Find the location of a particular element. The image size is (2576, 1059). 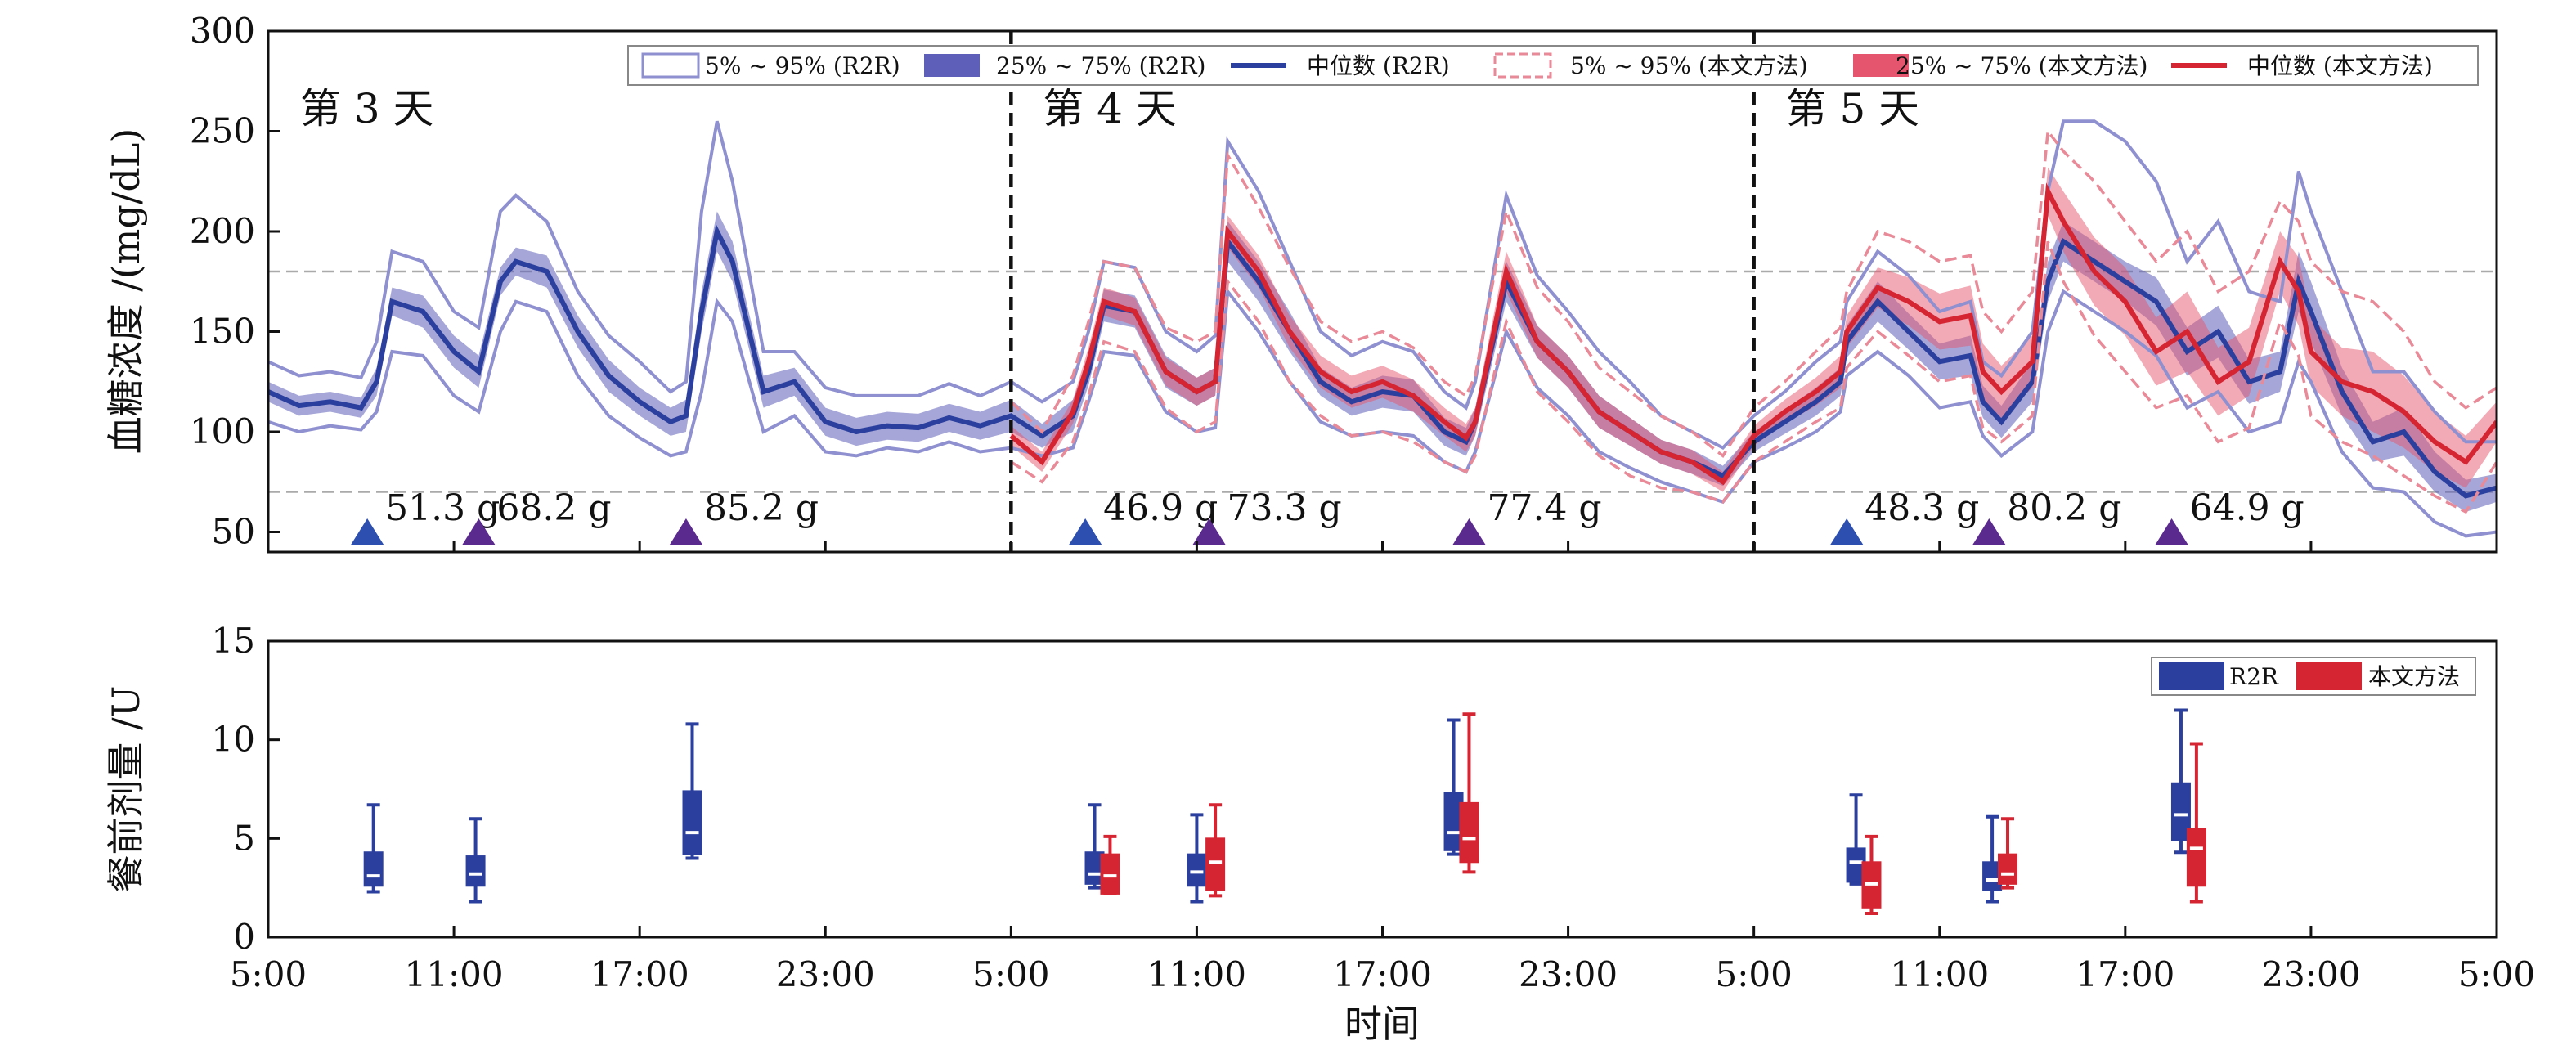

dose-legend: R2R 本文方法 is located at coordinates (2313, 677).